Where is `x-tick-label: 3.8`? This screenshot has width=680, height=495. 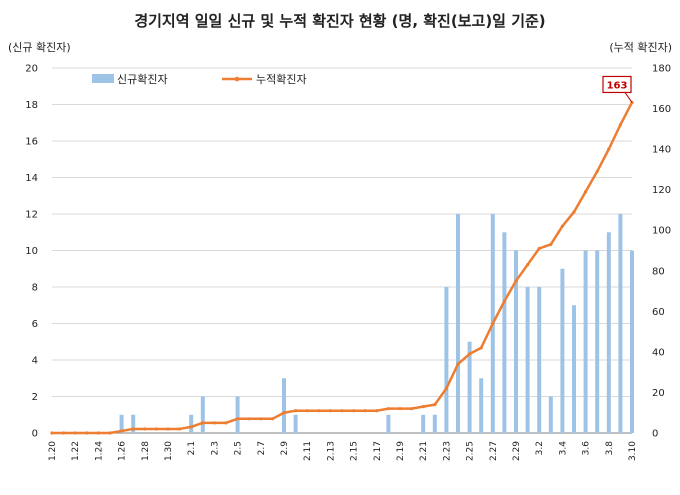
x-tick-label: 3.8 is located at coordinates (610, 448).